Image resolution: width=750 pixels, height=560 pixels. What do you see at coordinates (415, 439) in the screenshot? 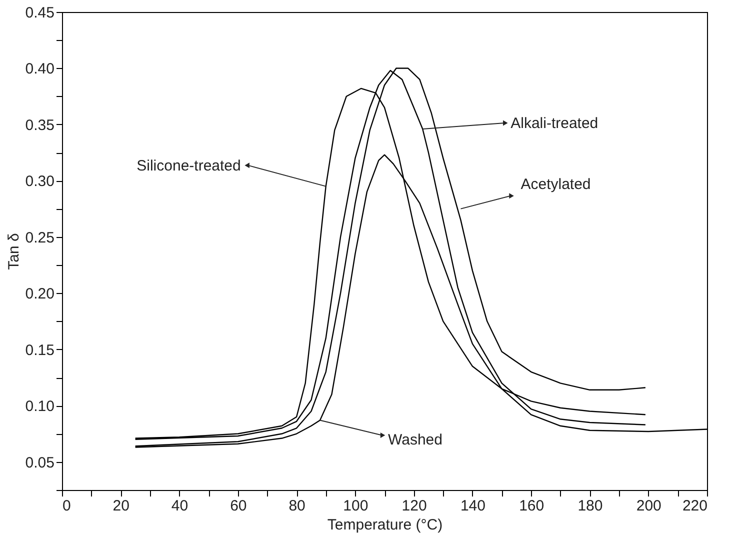
I see `annotation: Washed` at bounding box center [415, 439].